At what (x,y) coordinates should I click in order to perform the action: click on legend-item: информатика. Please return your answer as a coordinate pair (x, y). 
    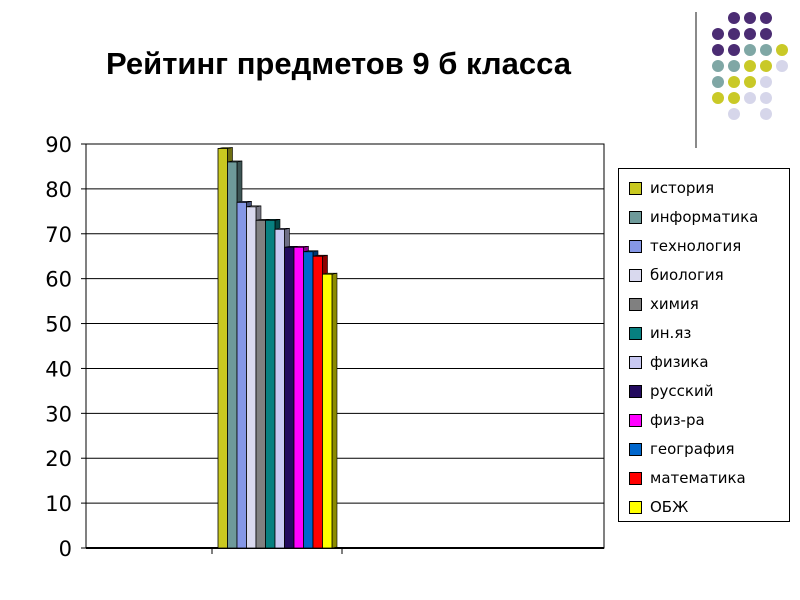
    Looking at the image, I should click on (693, 217).